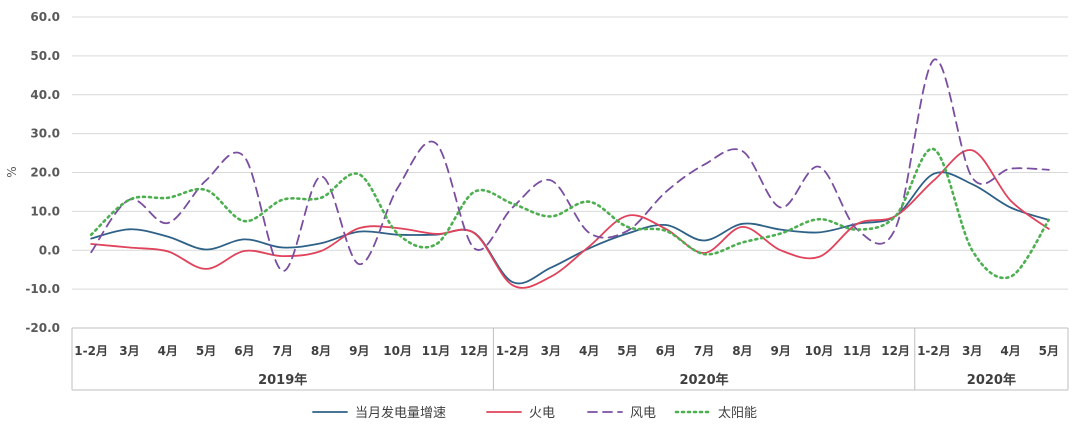 The width and height of the screenshot is (1080, 438). I want to click on legend-label-0: 当月发电量增速, so click(400, 413).